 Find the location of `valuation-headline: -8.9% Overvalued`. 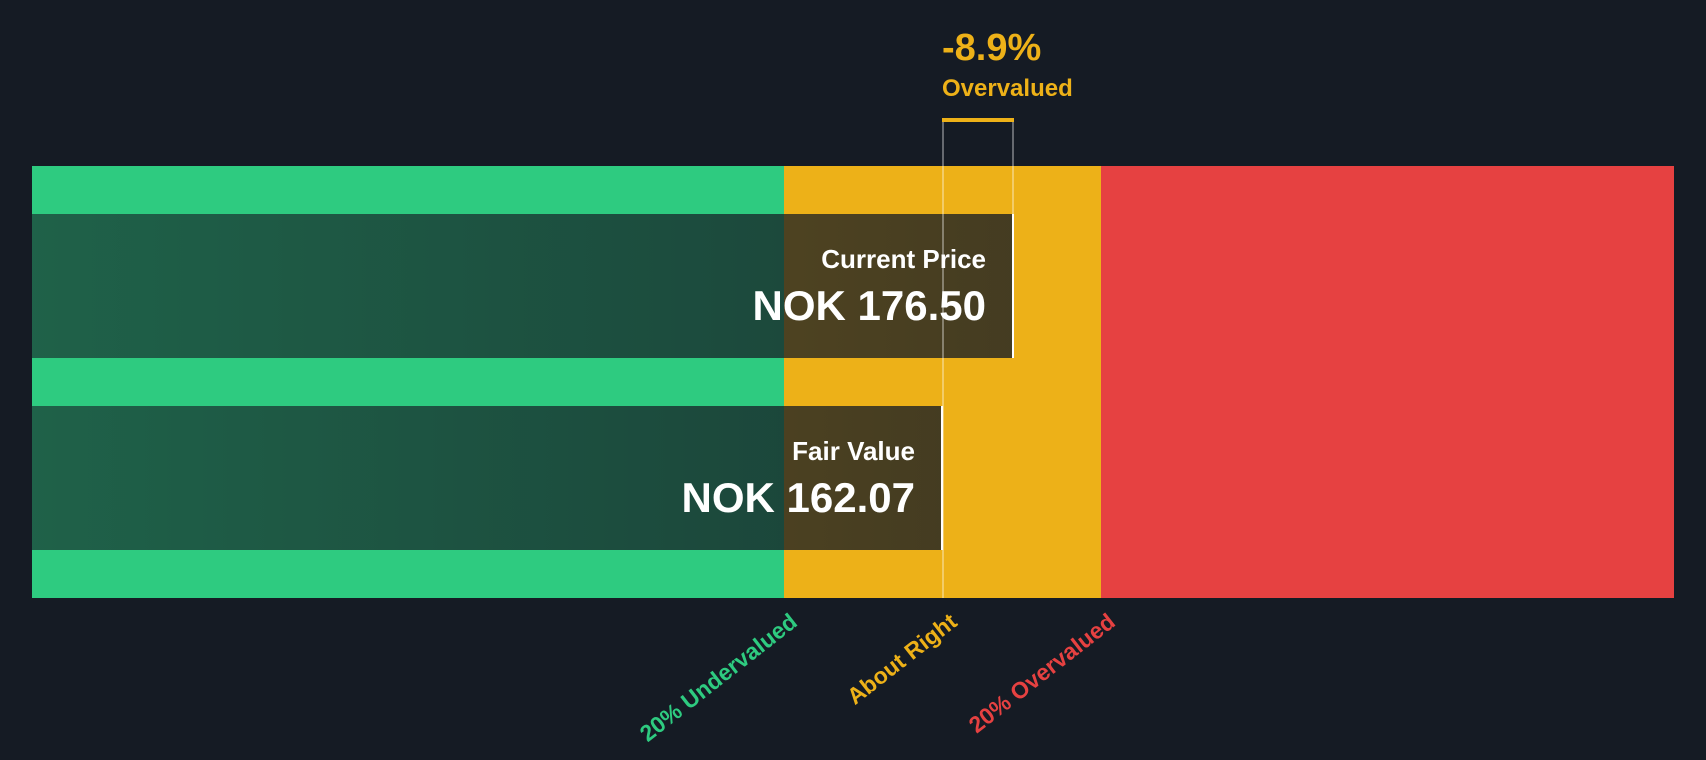

valuation-headline: -8.9% Overvalued is located at coordinates (1007, 65).